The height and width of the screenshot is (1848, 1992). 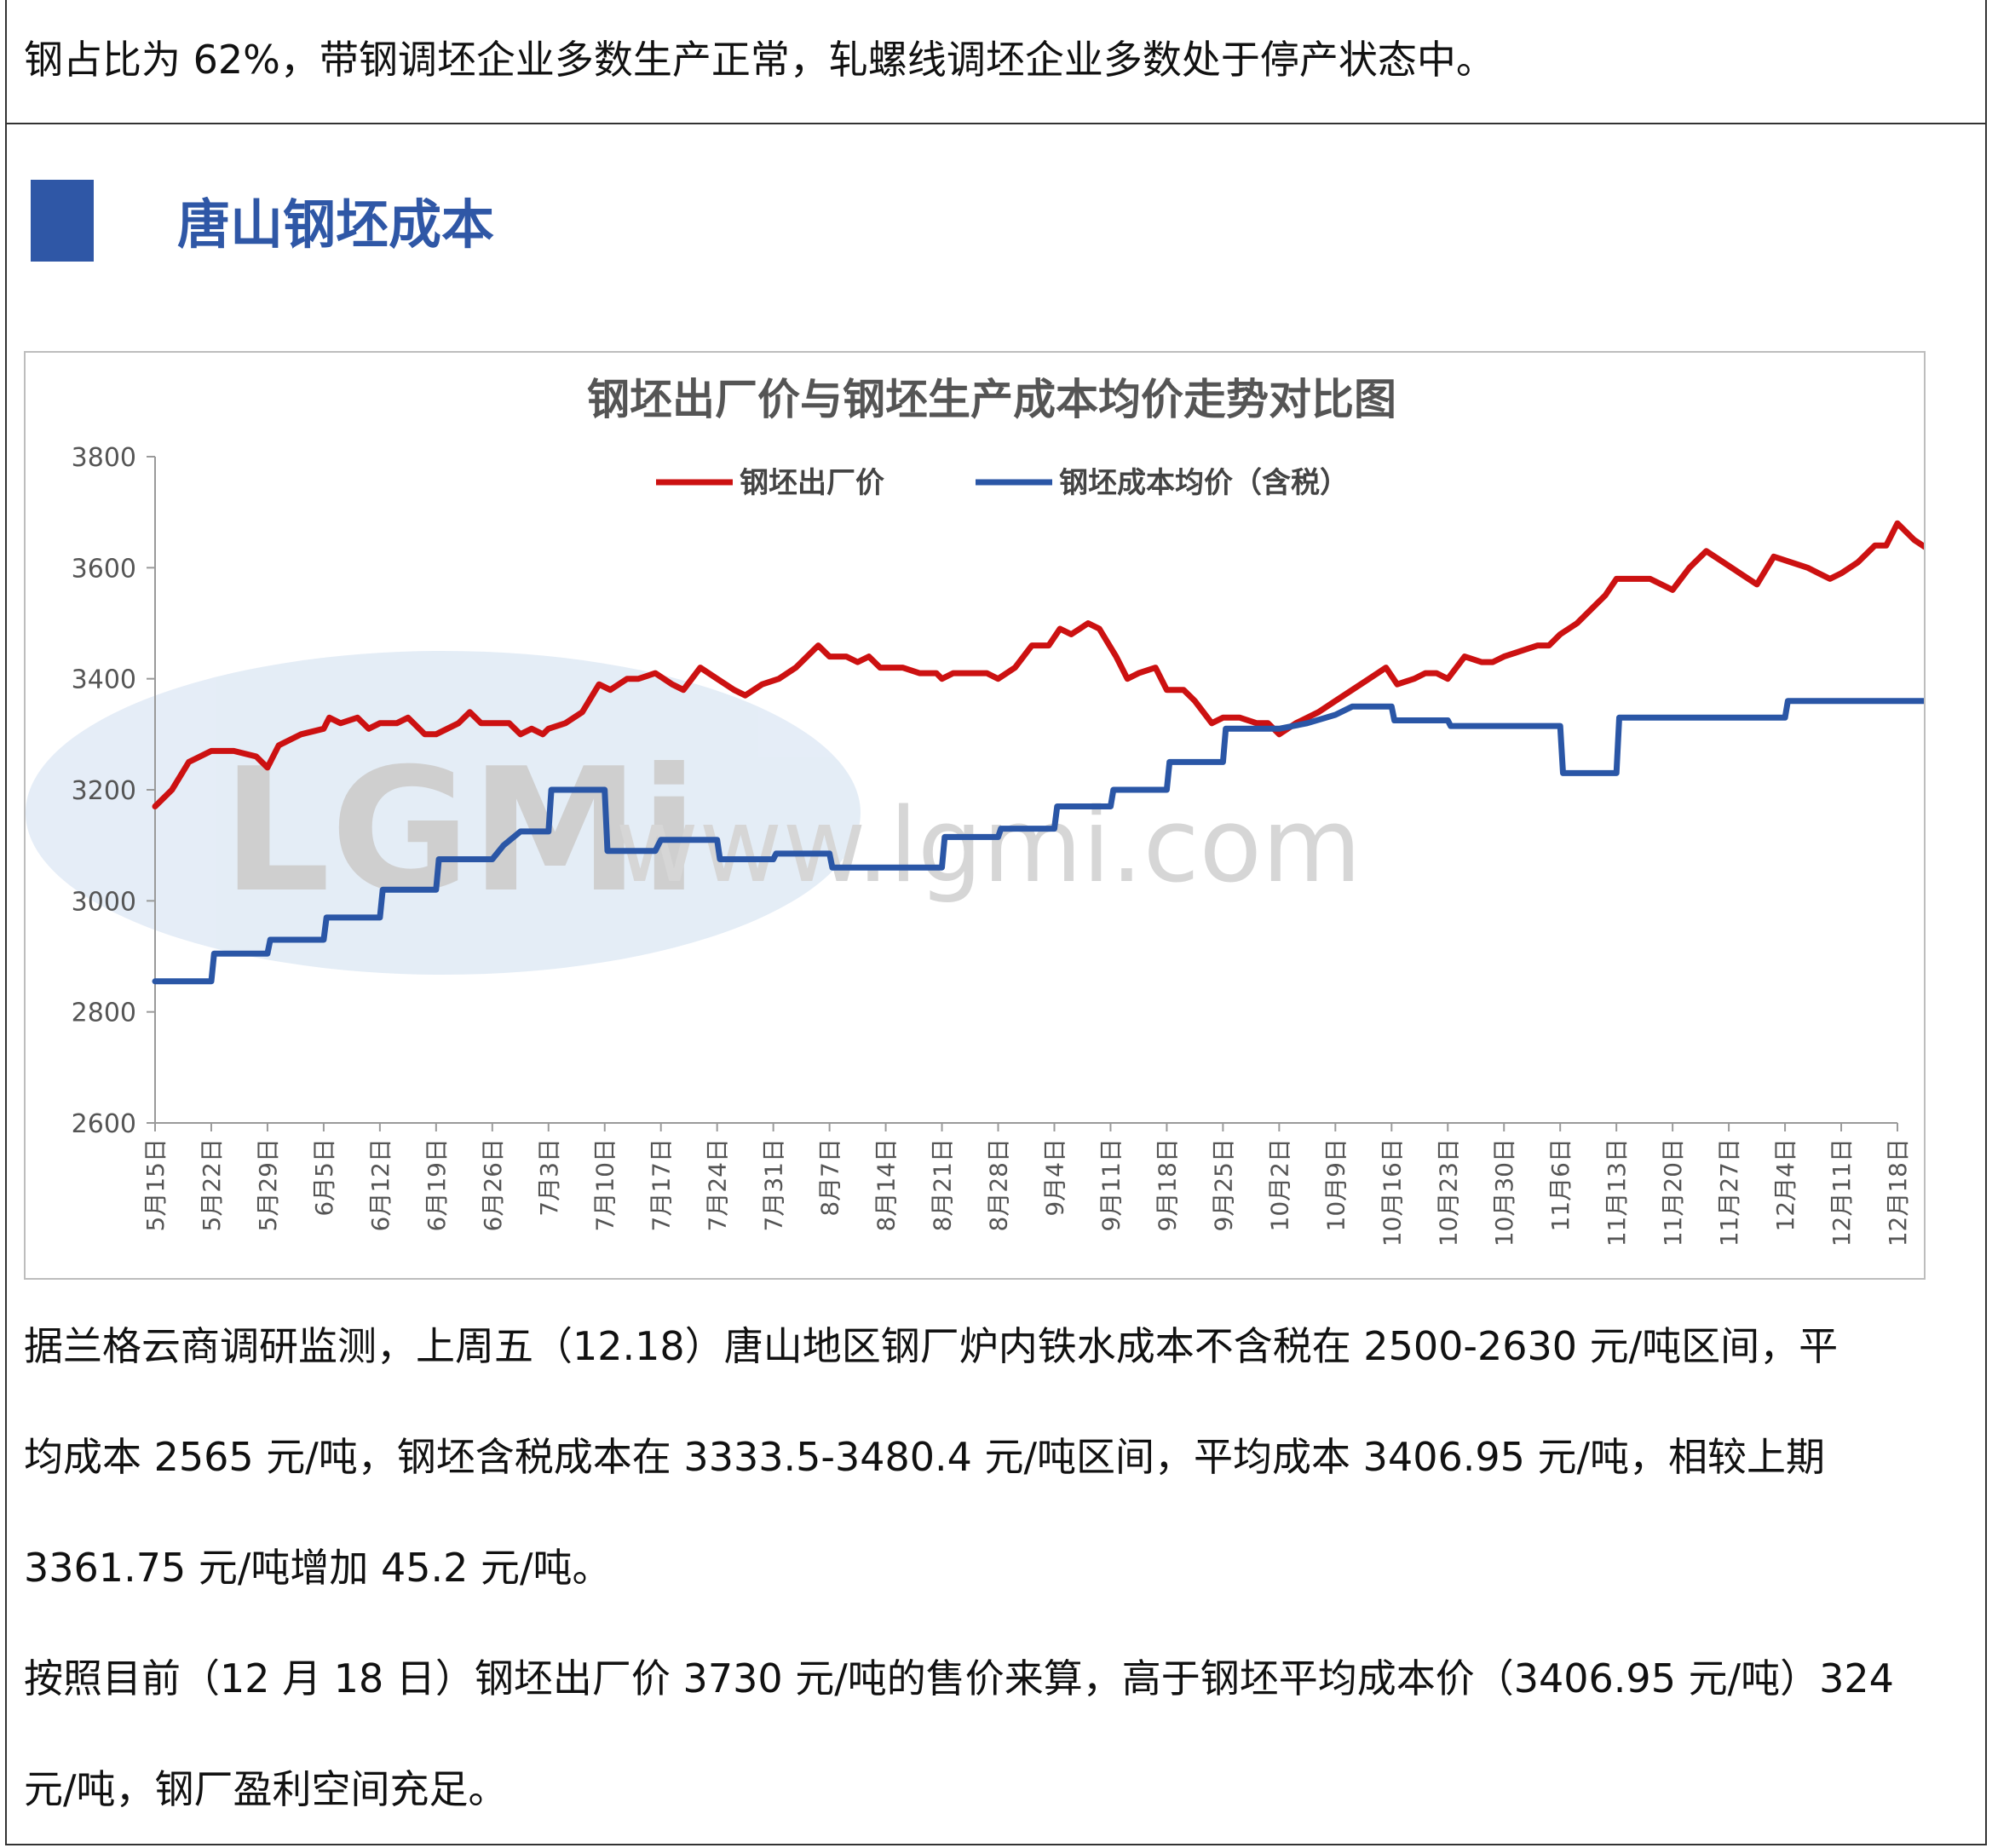 I want to click on paragraph-line-3: 3361.75 元/吨增加 45.2 元/吨。, so click(x=318, y=1568).